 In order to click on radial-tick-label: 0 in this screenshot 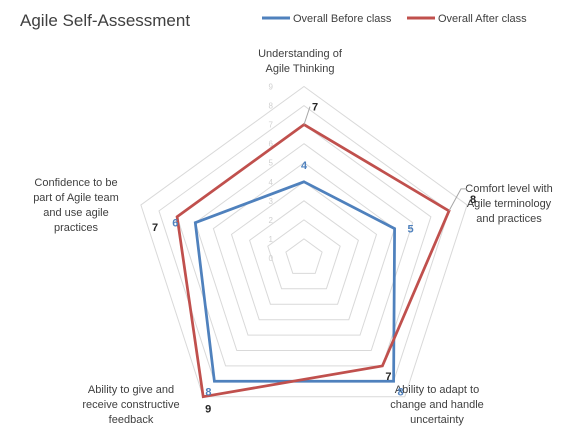, I will do `click(271, 258)`.